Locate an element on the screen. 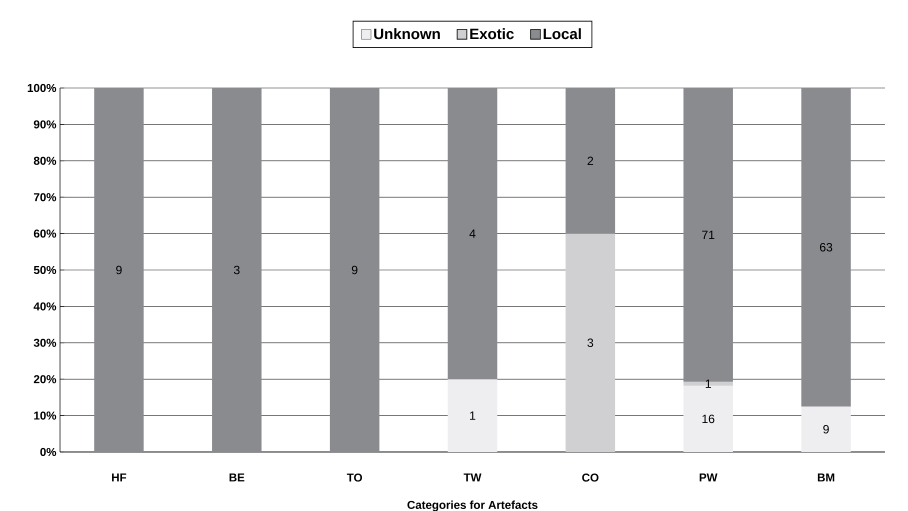 The image size is (908, 511). annotation: 63 is located at coordinates (826, 247).